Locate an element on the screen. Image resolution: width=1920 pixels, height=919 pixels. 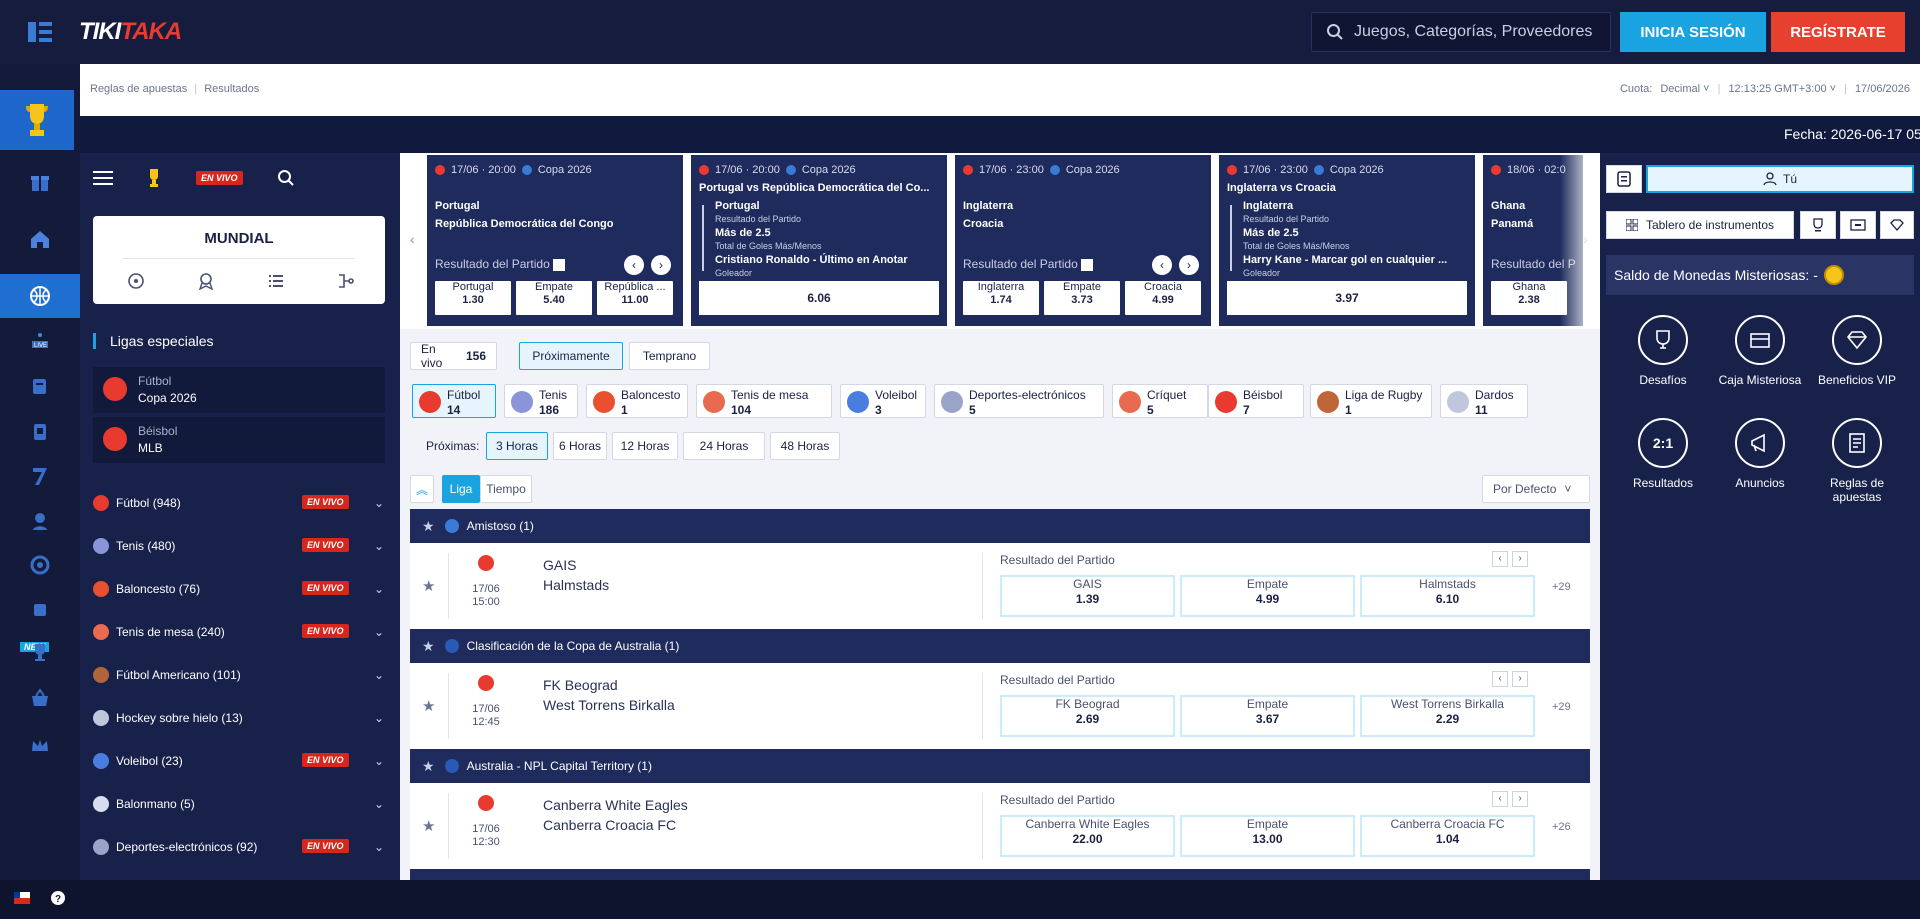
odd-button: FK Beograd 2.69 is located at coordinates (1087, 716).